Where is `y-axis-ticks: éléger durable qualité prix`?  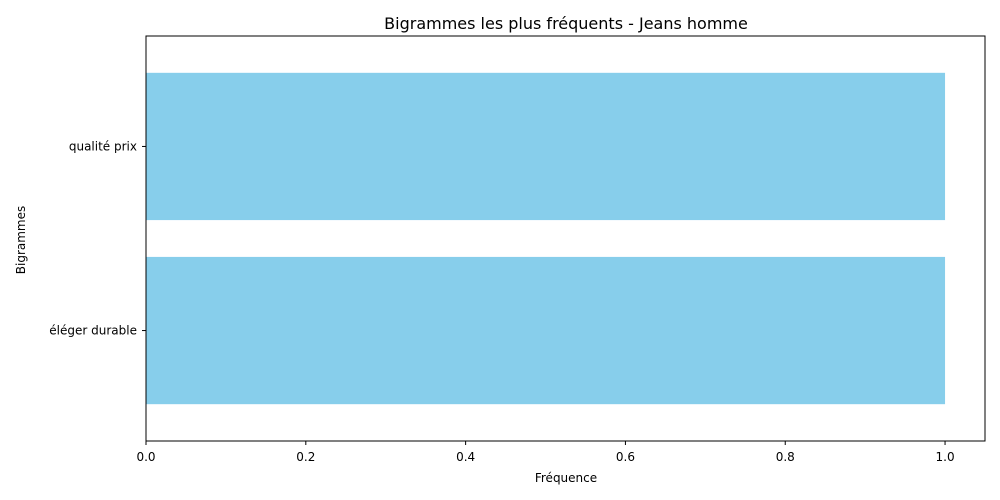
y-axis-ticks: éléger durable qualité prix is located at coordinates (97, 238).